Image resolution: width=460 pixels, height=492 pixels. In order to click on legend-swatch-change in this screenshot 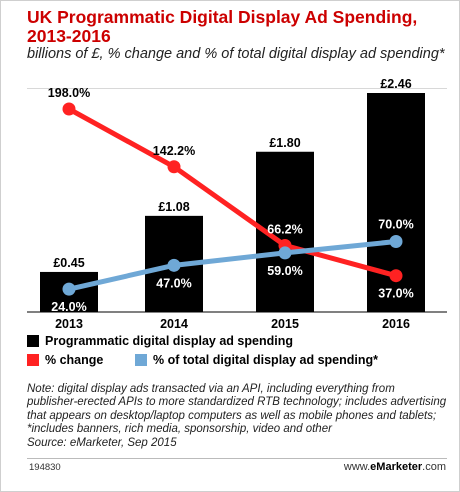, I will do `click(33, 360)`.